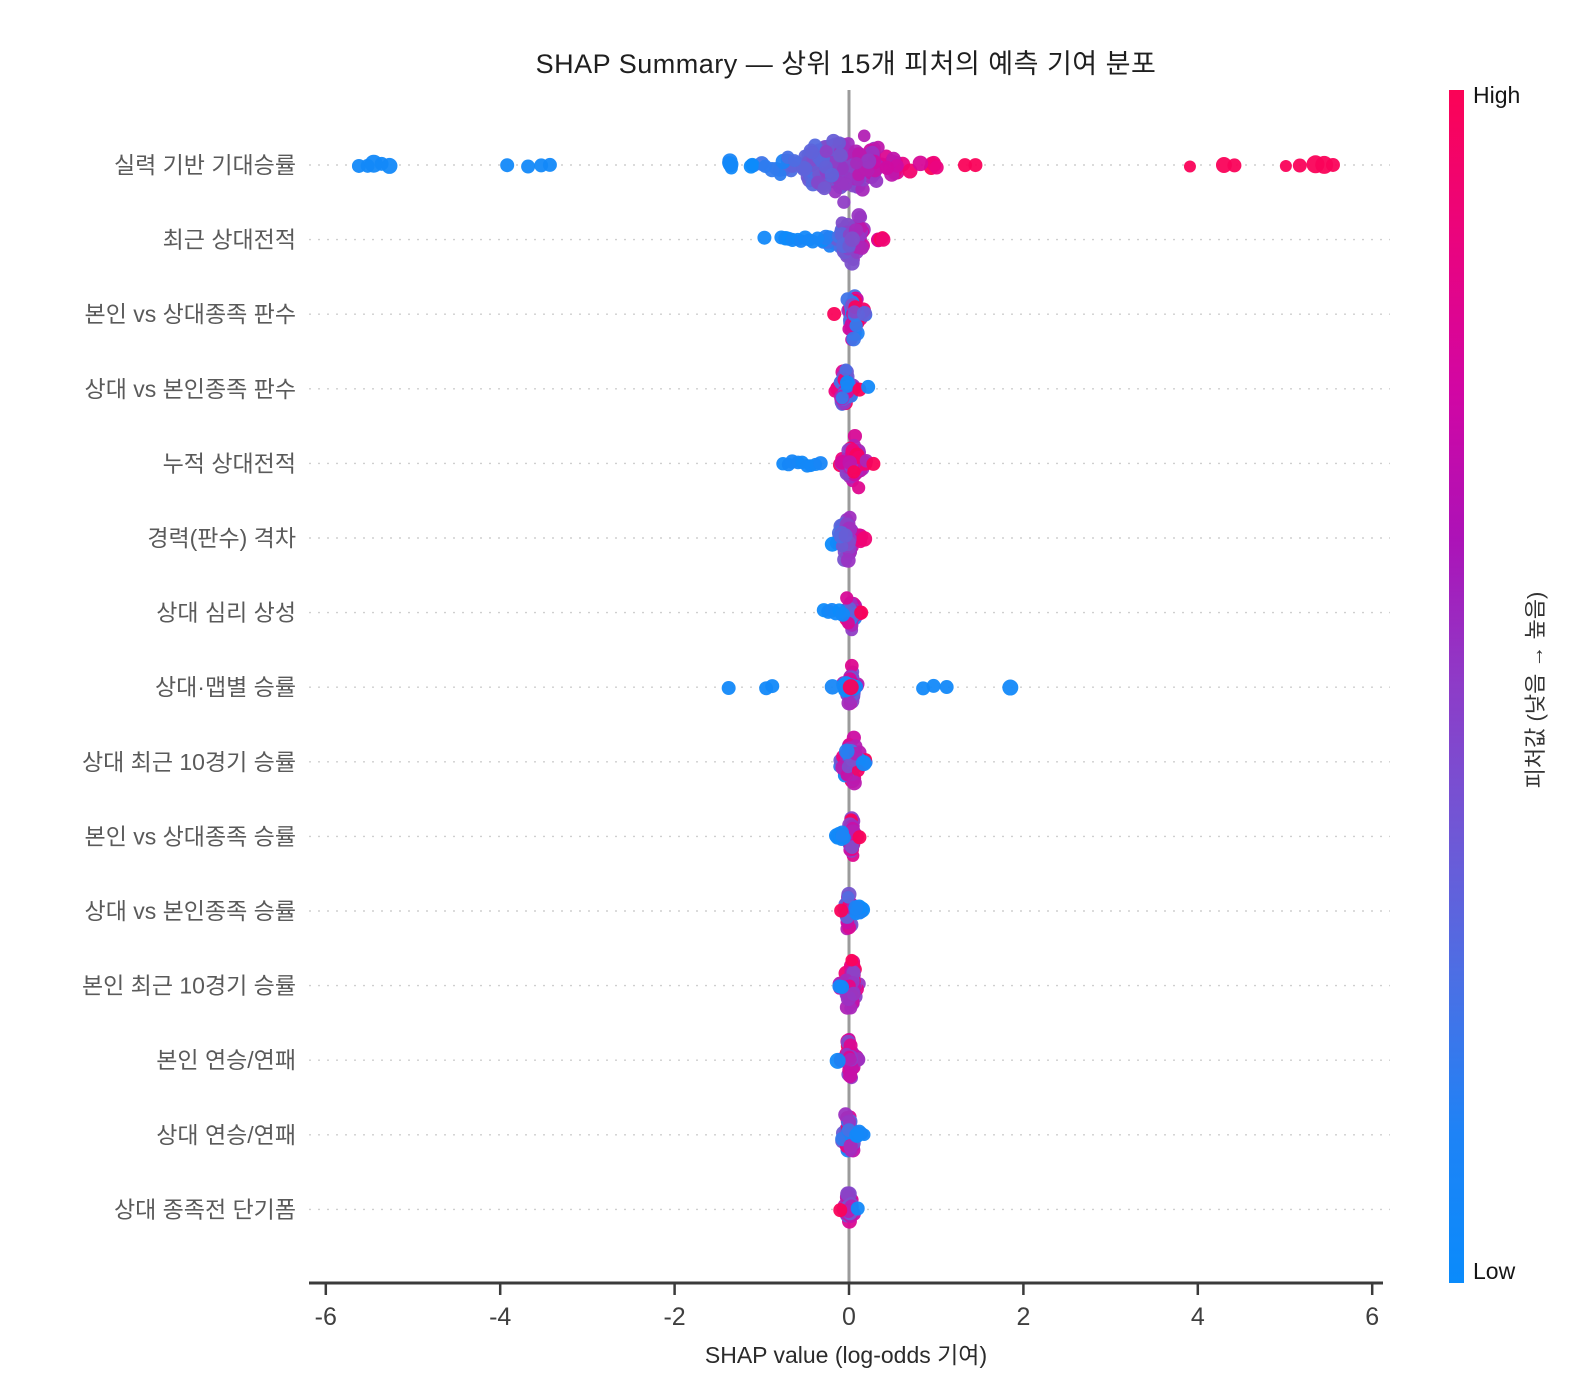 This screenshot has height=1396, width=1585. What do you see at coordinates (229, 240) in the screenshot?
I see `y-axis-label: 최근 상대전적` at bounding box center [229, 240].